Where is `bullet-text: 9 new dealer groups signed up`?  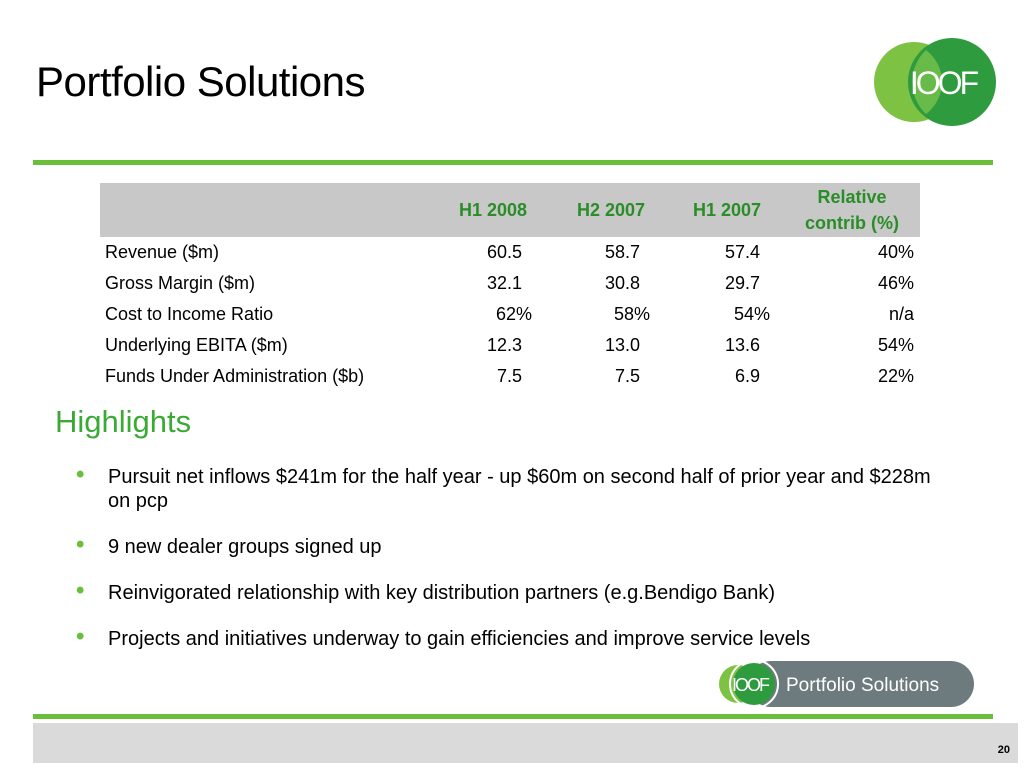
bullet-text: 9 new dealer groups signed up is located at coordinates (245, 547).